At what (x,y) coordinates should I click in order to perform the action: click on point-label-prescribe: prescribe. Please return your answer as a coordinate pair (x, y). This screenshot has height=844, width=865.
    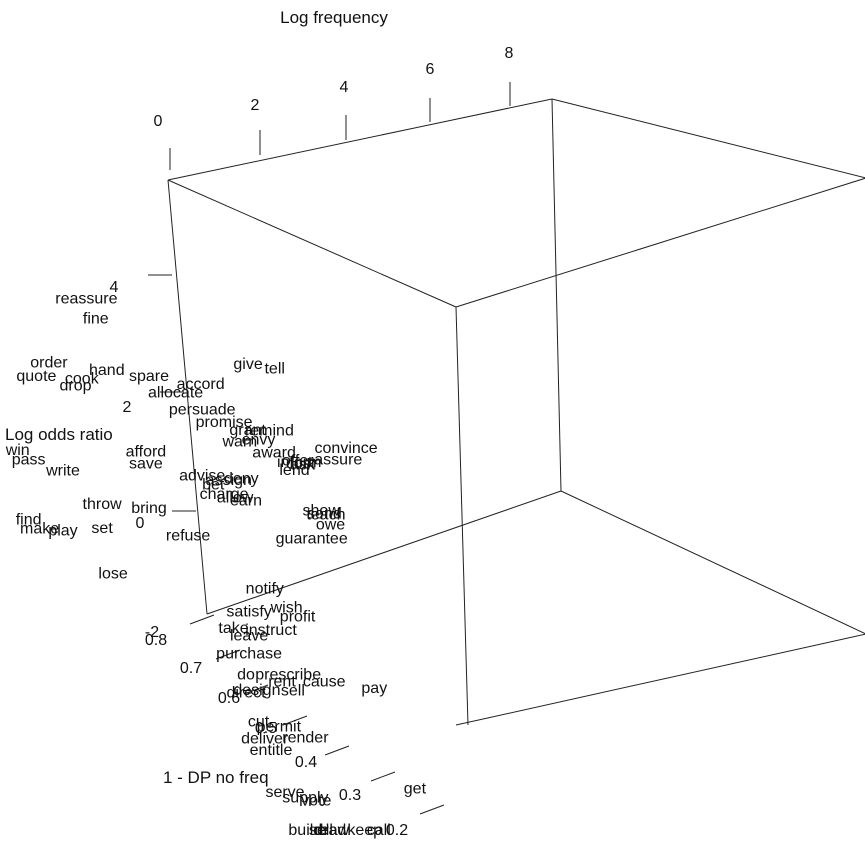
    Looking at the image, I should click on (288, 675).